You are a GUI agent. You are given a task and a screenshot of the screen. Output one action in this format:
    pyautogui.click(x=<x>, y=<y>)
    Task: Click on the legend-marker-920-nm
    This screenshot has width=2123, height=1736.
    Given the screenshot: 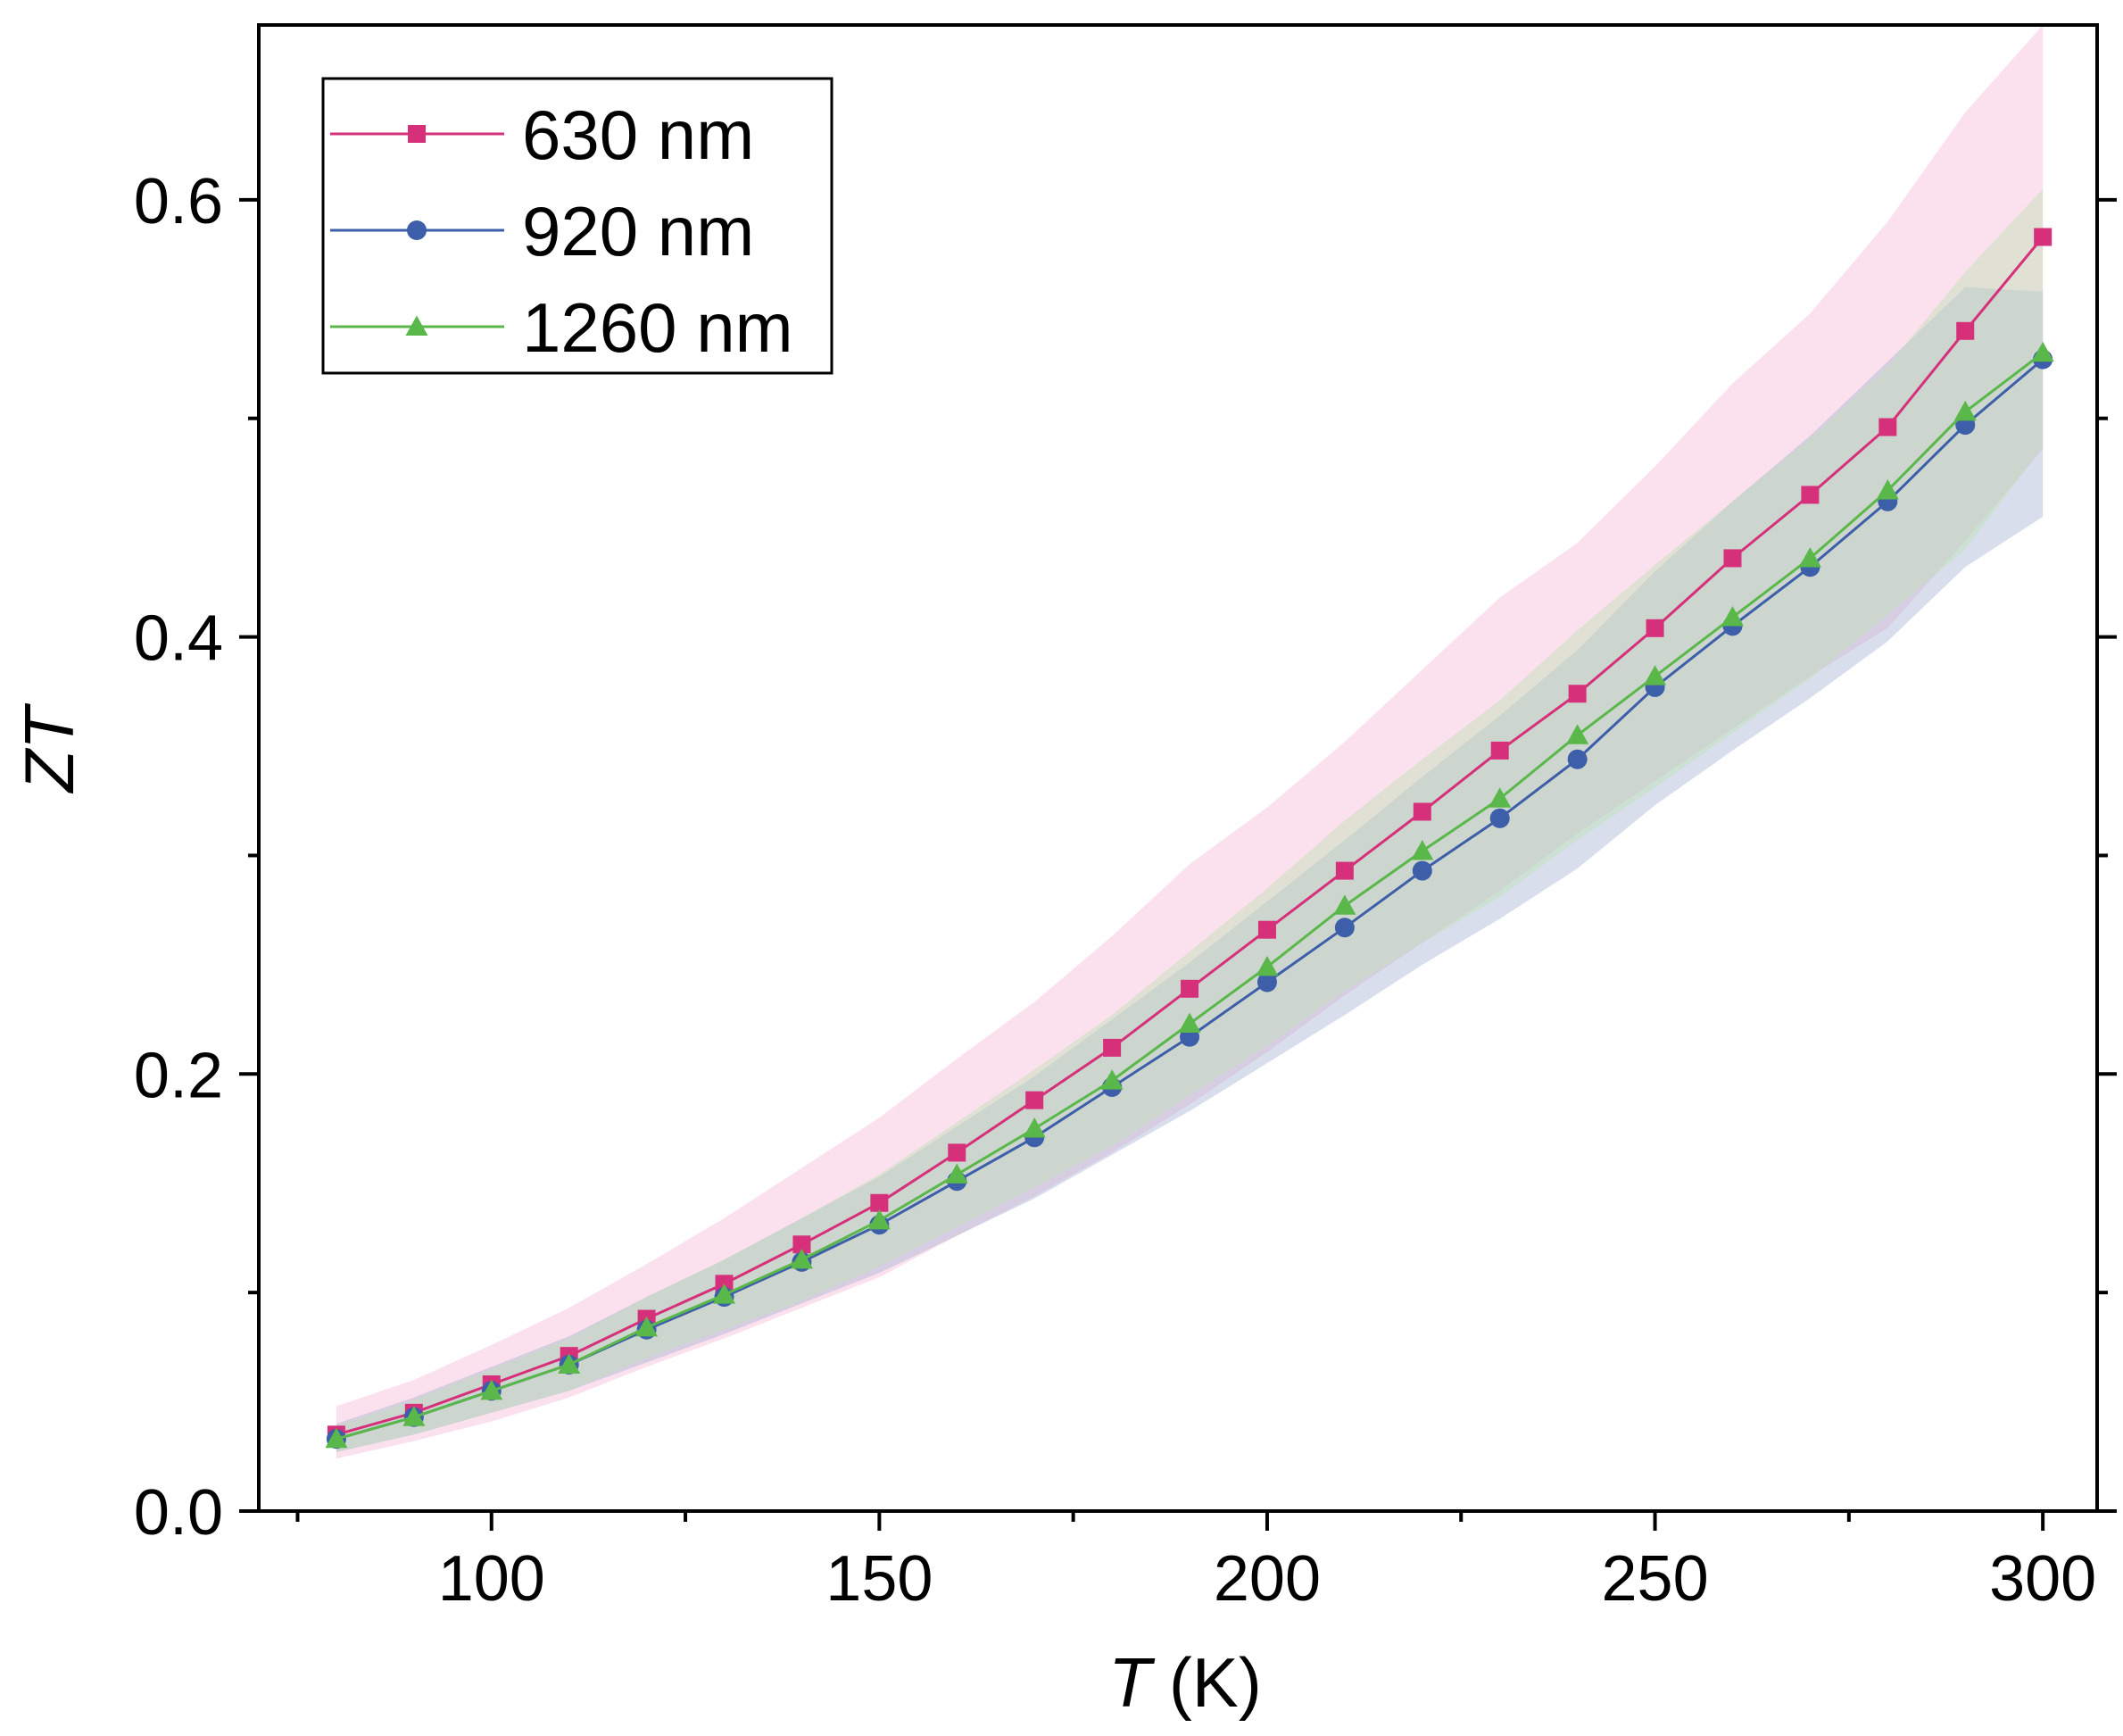 What is the action you would take?
    pyautogui.click(x=417, y=230)
    